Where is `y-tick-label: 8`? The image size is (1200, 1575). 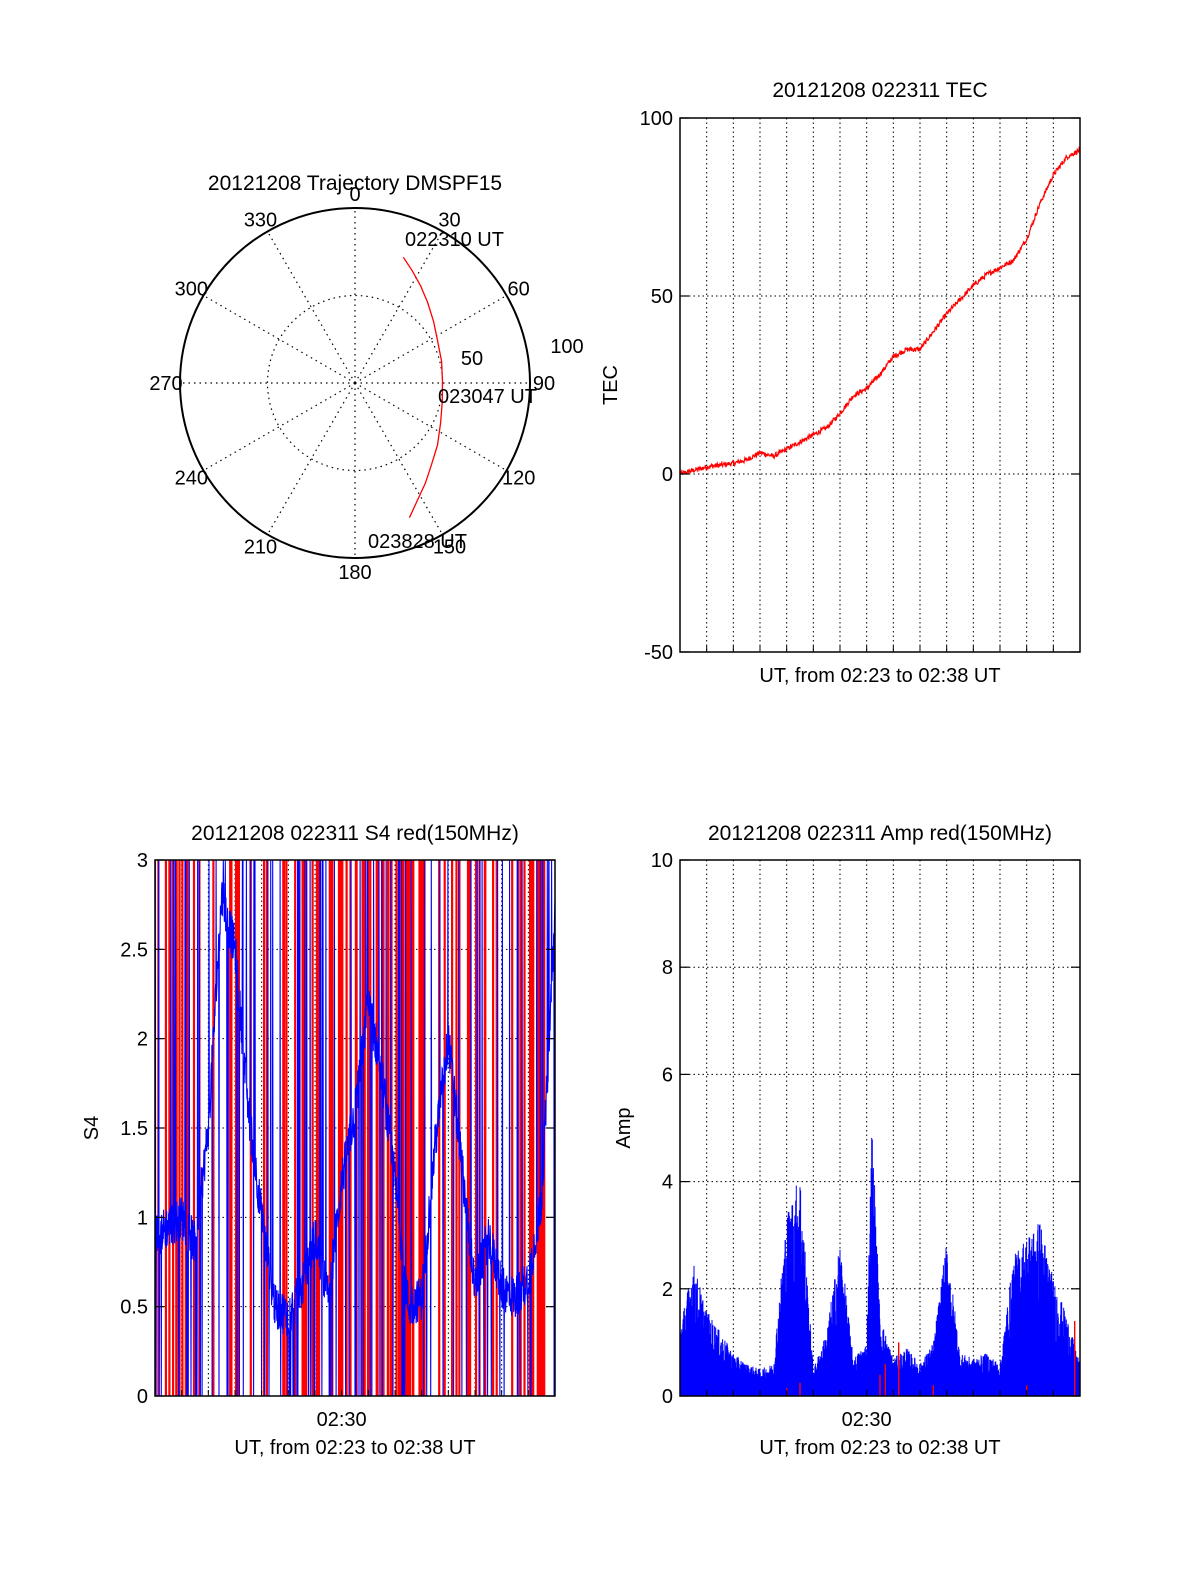 y-tick-label: 8 is located at coordinates (667, 968).